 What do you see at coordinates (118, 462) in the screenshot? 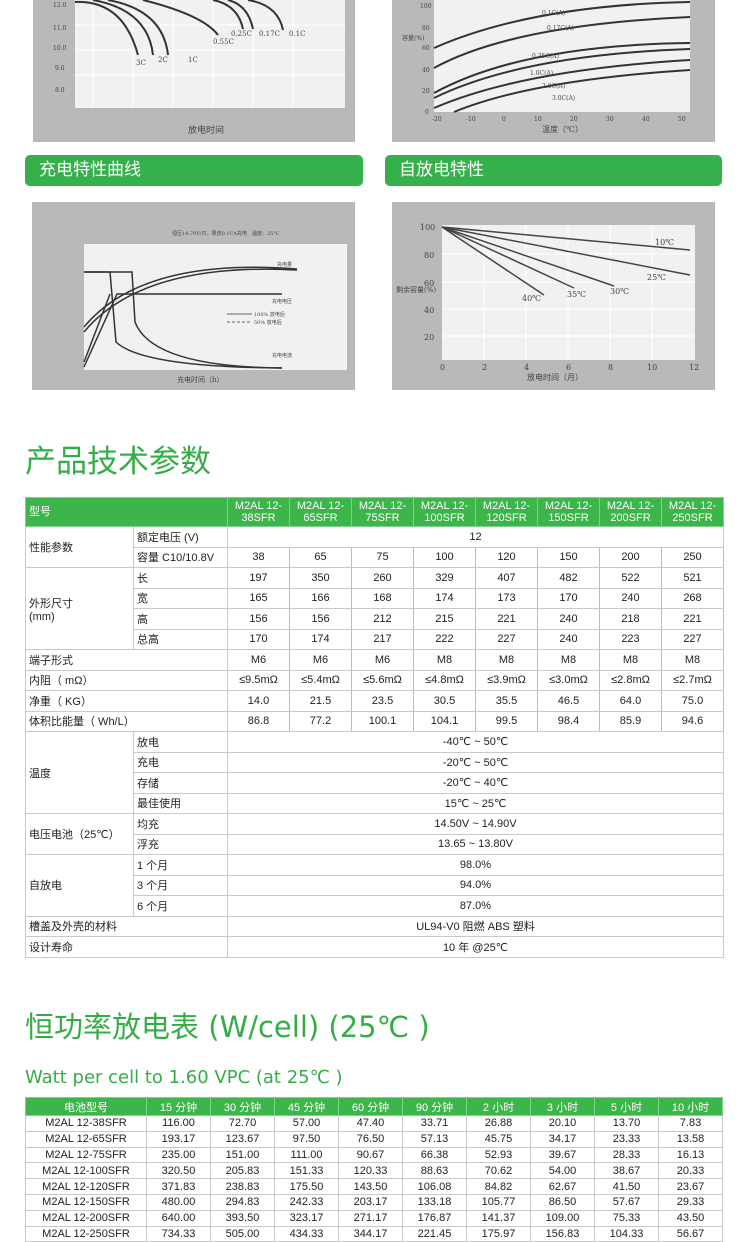
I see `spec-title: 产品技术参数` at bounding box center [118, 462].